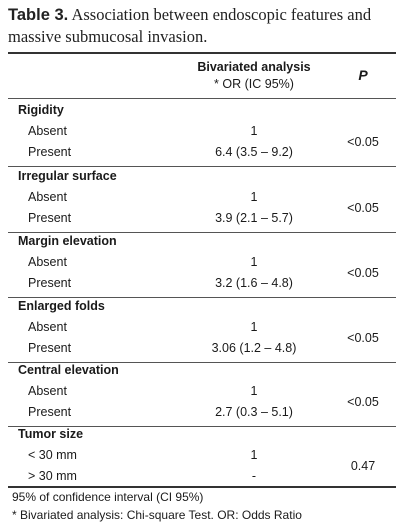  I want to click on row-value: 6.4 (3.5 – 9.2), so click(254, 152).